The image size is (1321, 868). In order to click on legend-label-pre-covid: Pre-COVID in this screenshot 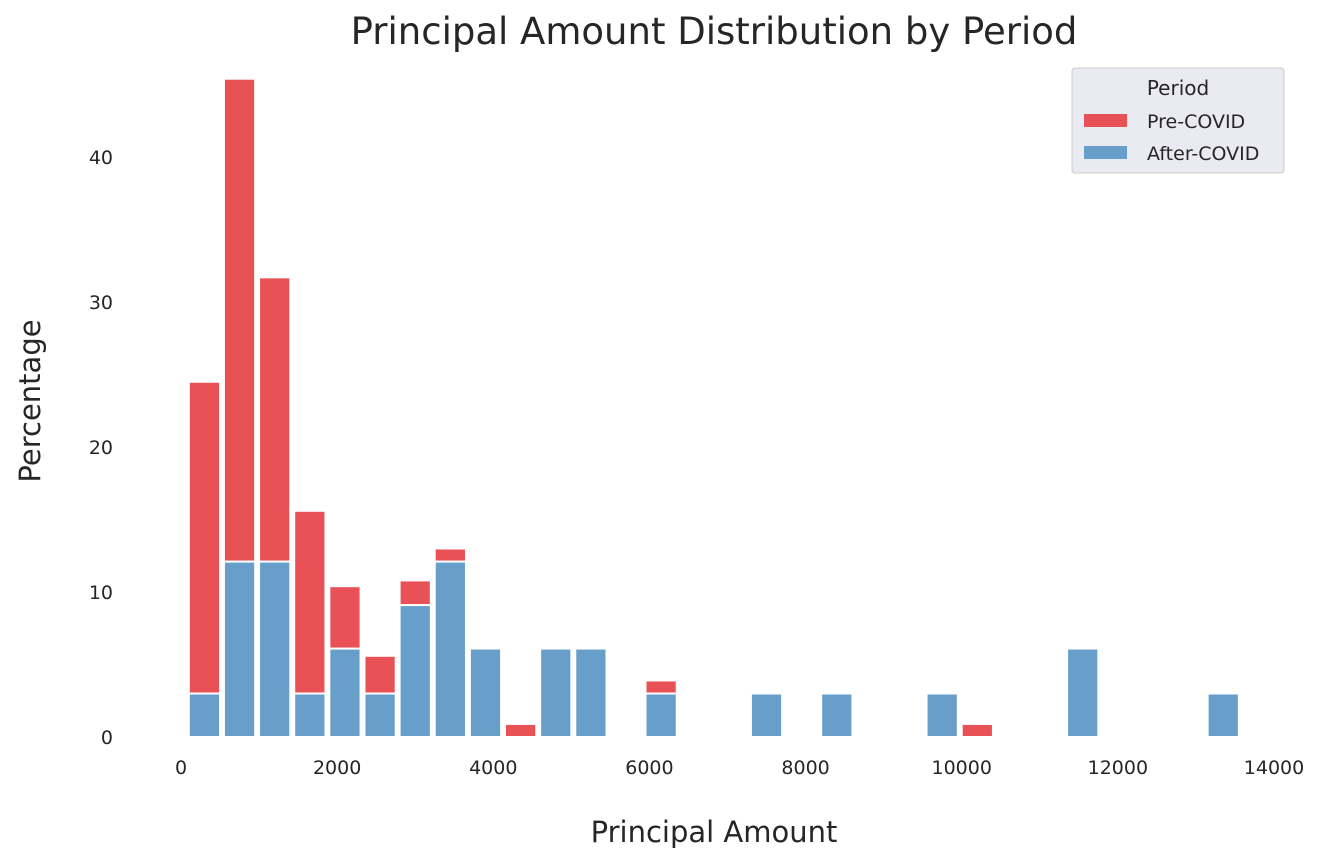, I will do `click(1196, 122)`.